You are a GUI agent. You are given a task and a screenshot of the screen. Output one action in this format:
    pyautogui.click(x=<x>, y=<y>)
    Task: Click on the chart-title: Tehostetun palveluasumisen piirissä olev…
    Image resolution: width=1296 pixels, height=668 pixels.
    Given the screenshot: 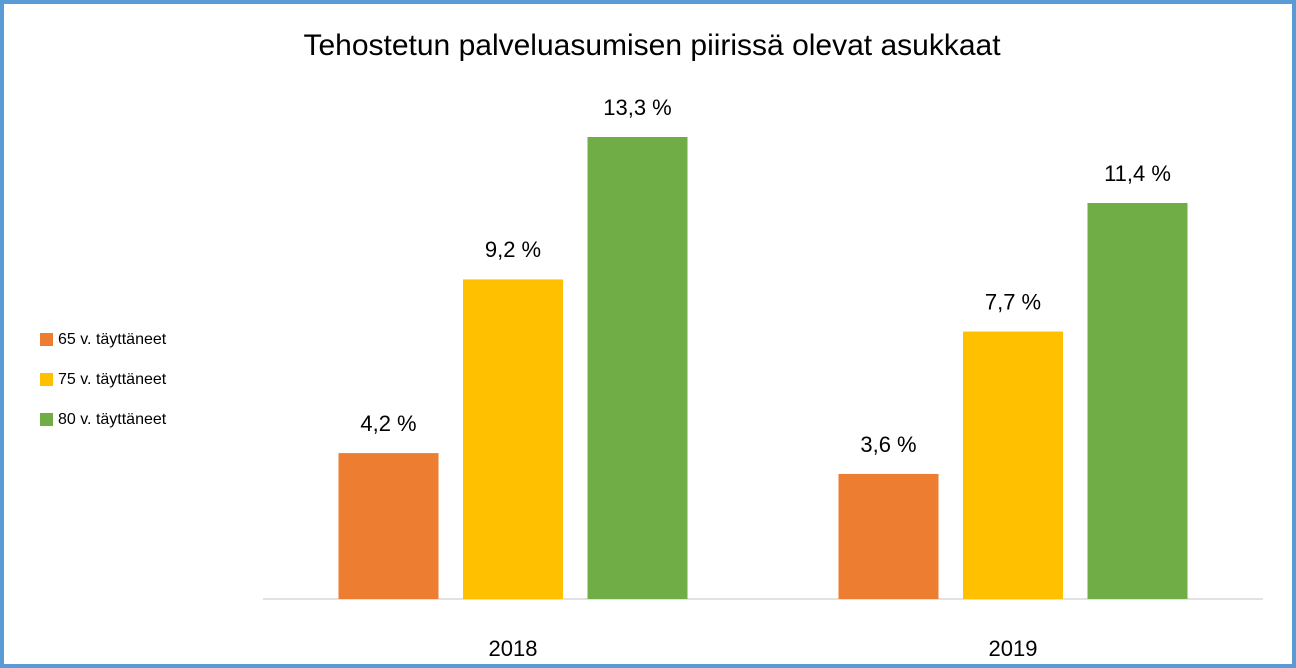 What is the action you would take?
    pyautogui.click(x=652, y=45)
    